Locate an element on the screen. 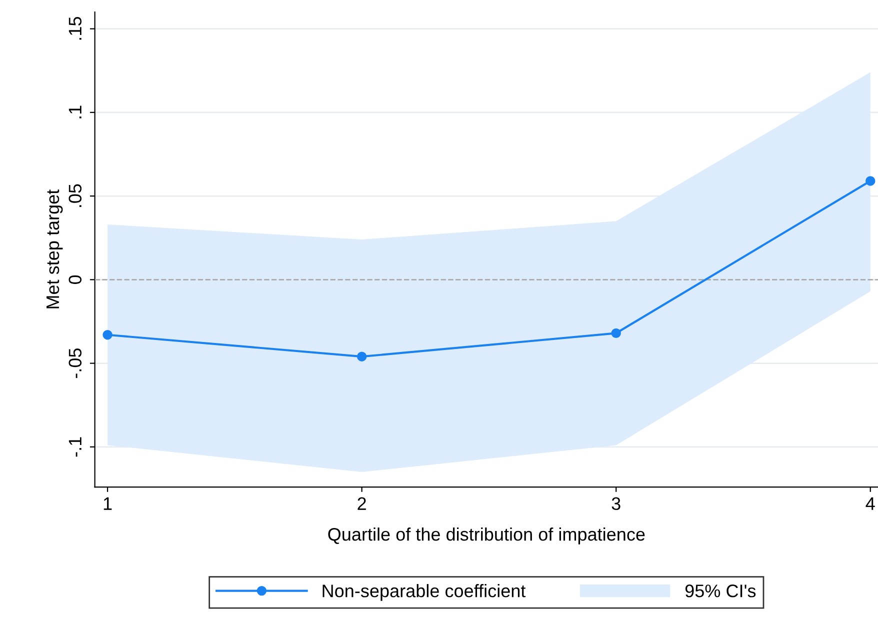 The width and height of the screenshot is (878, 635). x-axis-title: Quartile of the distribution of impatience is located at coordinates (486, 535).